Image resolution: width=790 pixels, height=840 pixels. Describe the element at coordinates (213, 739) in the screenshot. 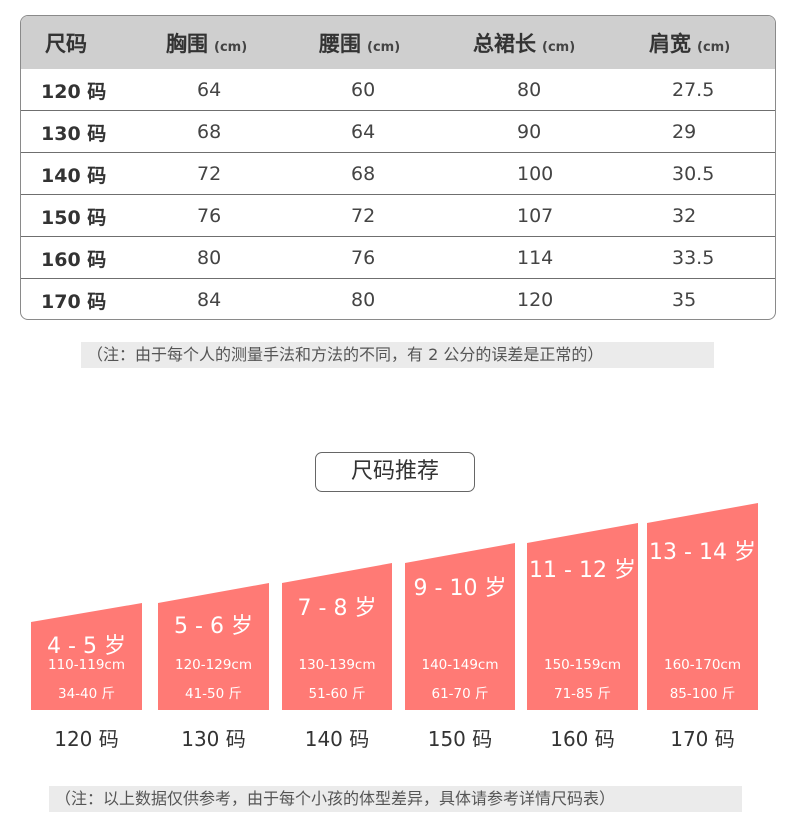

I see `recommend-size: 130 码` at that location.